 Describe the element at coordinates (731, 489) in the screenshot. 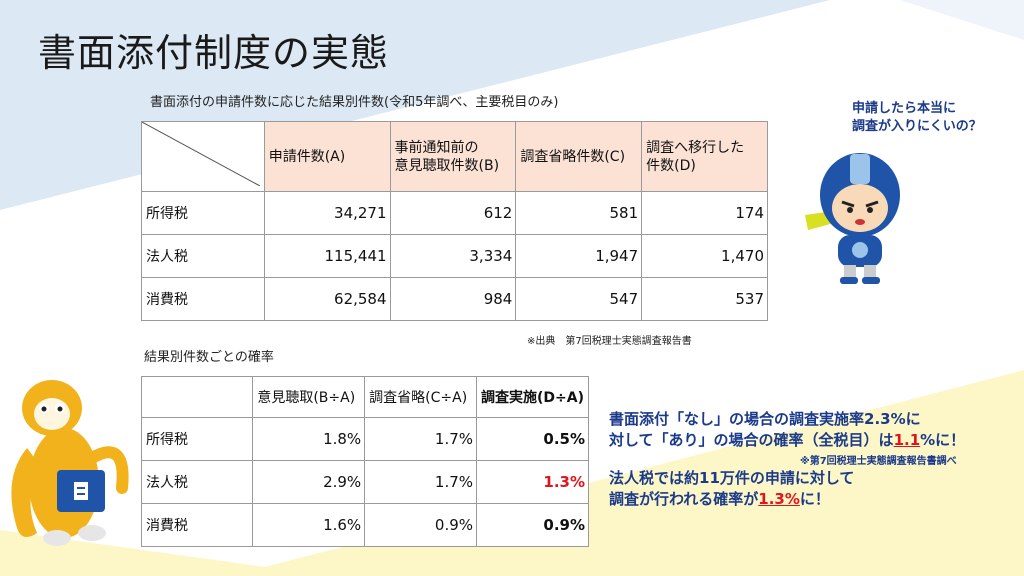

I see `summary-message-2: 法人税では約11万件の申請に対して 調査が行われる確率が1.3%に！` at that location.